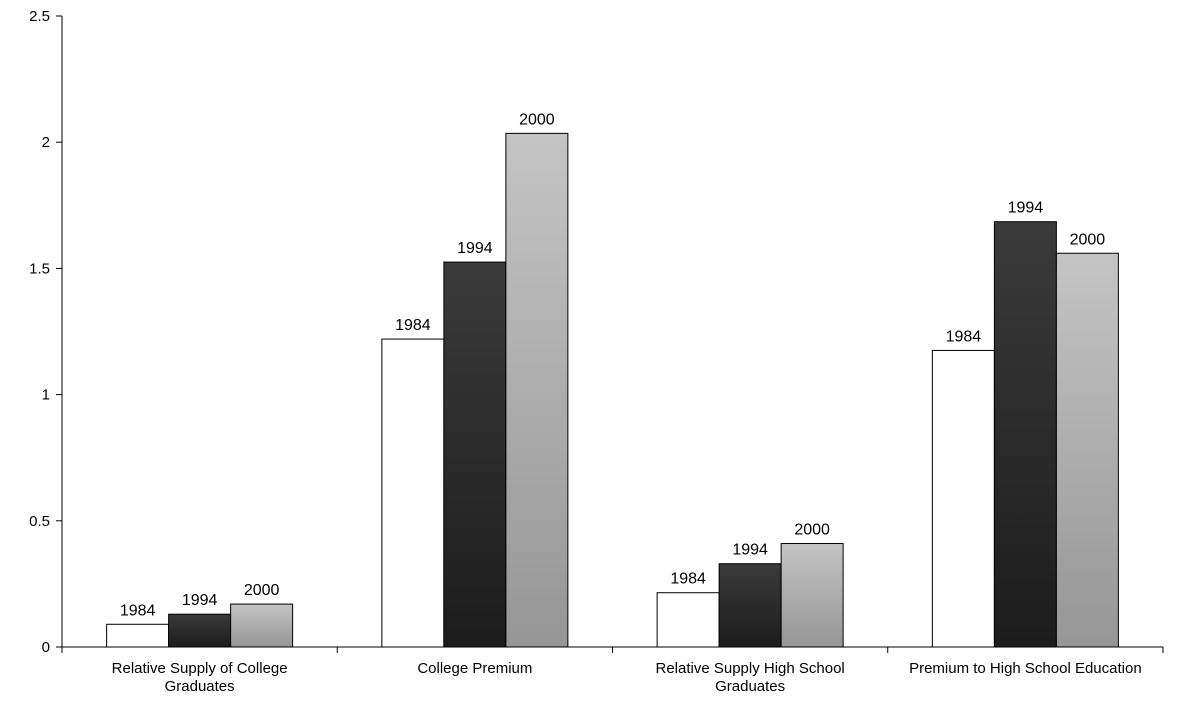  Describe the element at coordinates (46, 647) in the screenshot. I see `y-tick-label: 0` at that location.